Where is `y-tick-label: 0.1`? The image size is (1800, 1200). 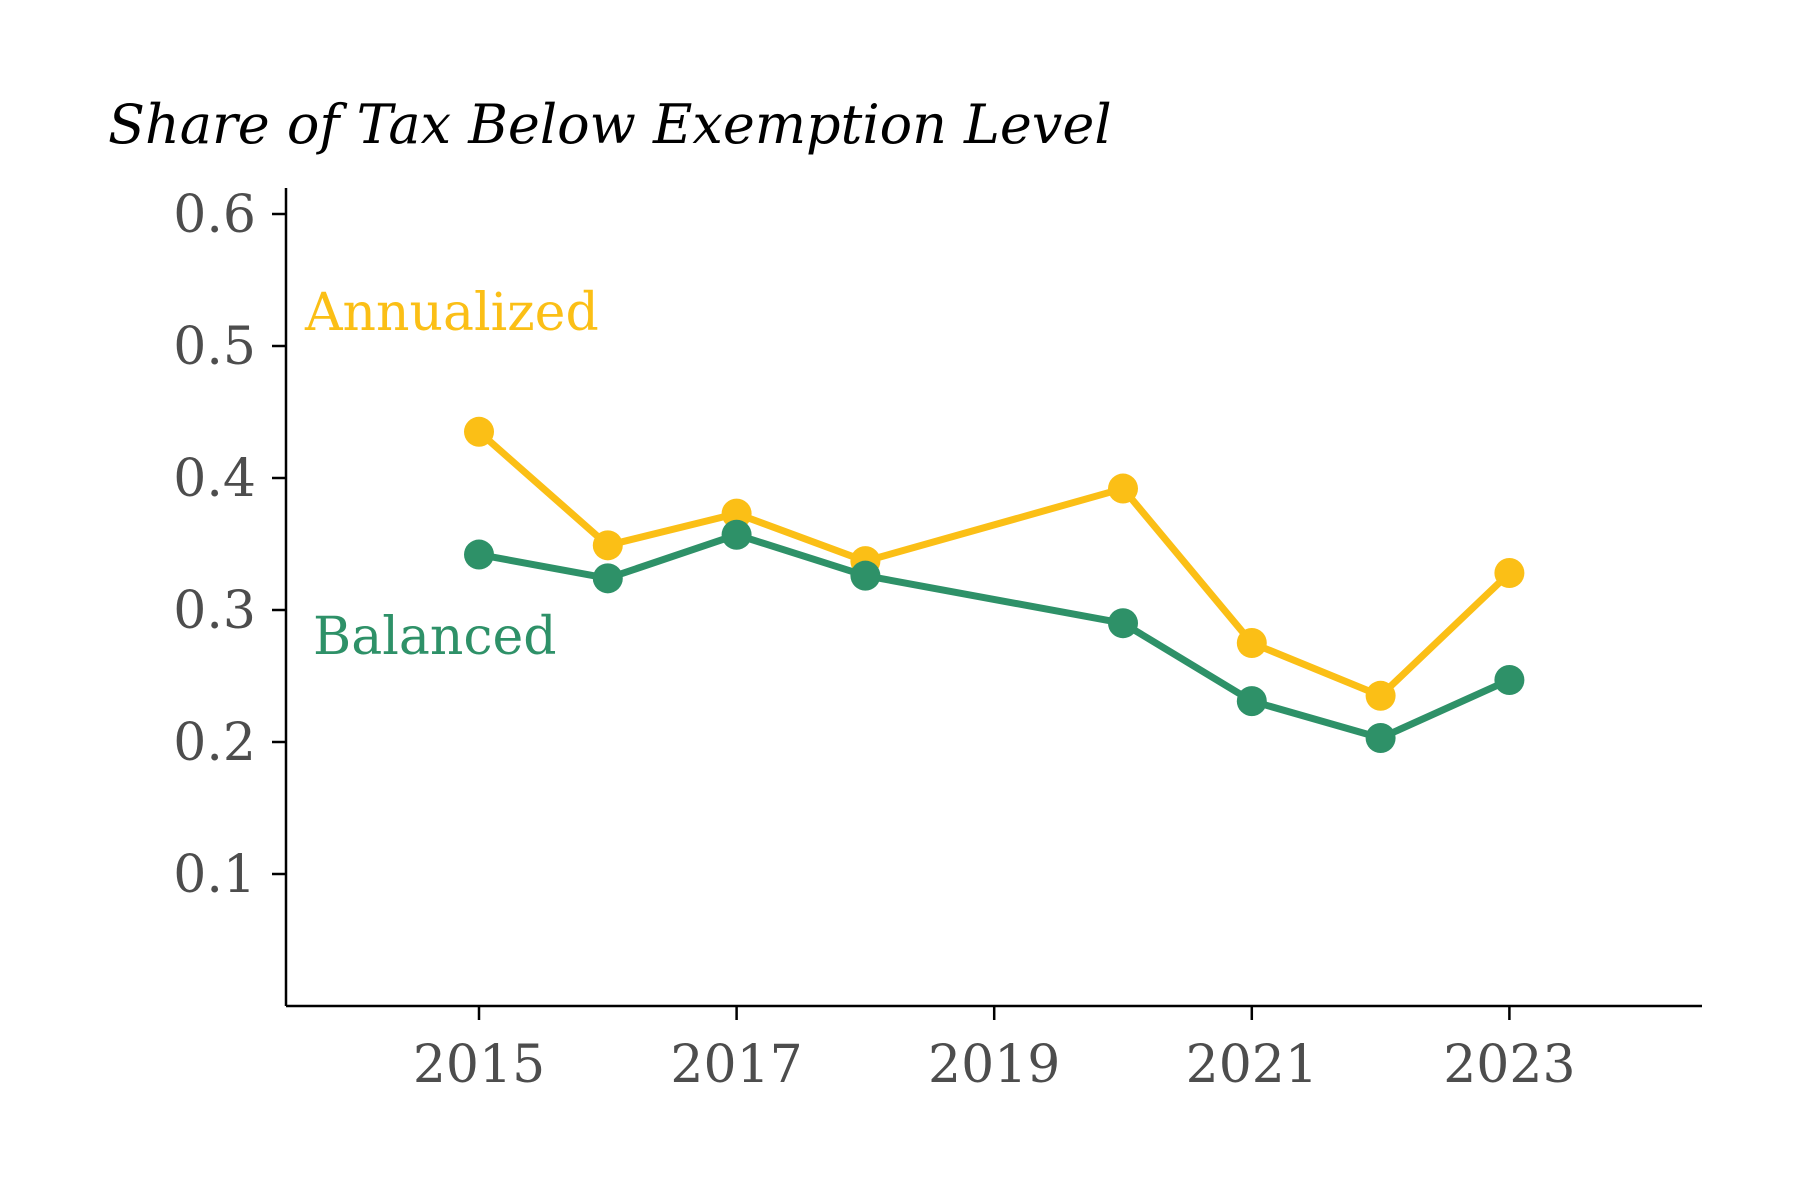
y-tick-label: 0.1 is located at coordinates (214, 875).